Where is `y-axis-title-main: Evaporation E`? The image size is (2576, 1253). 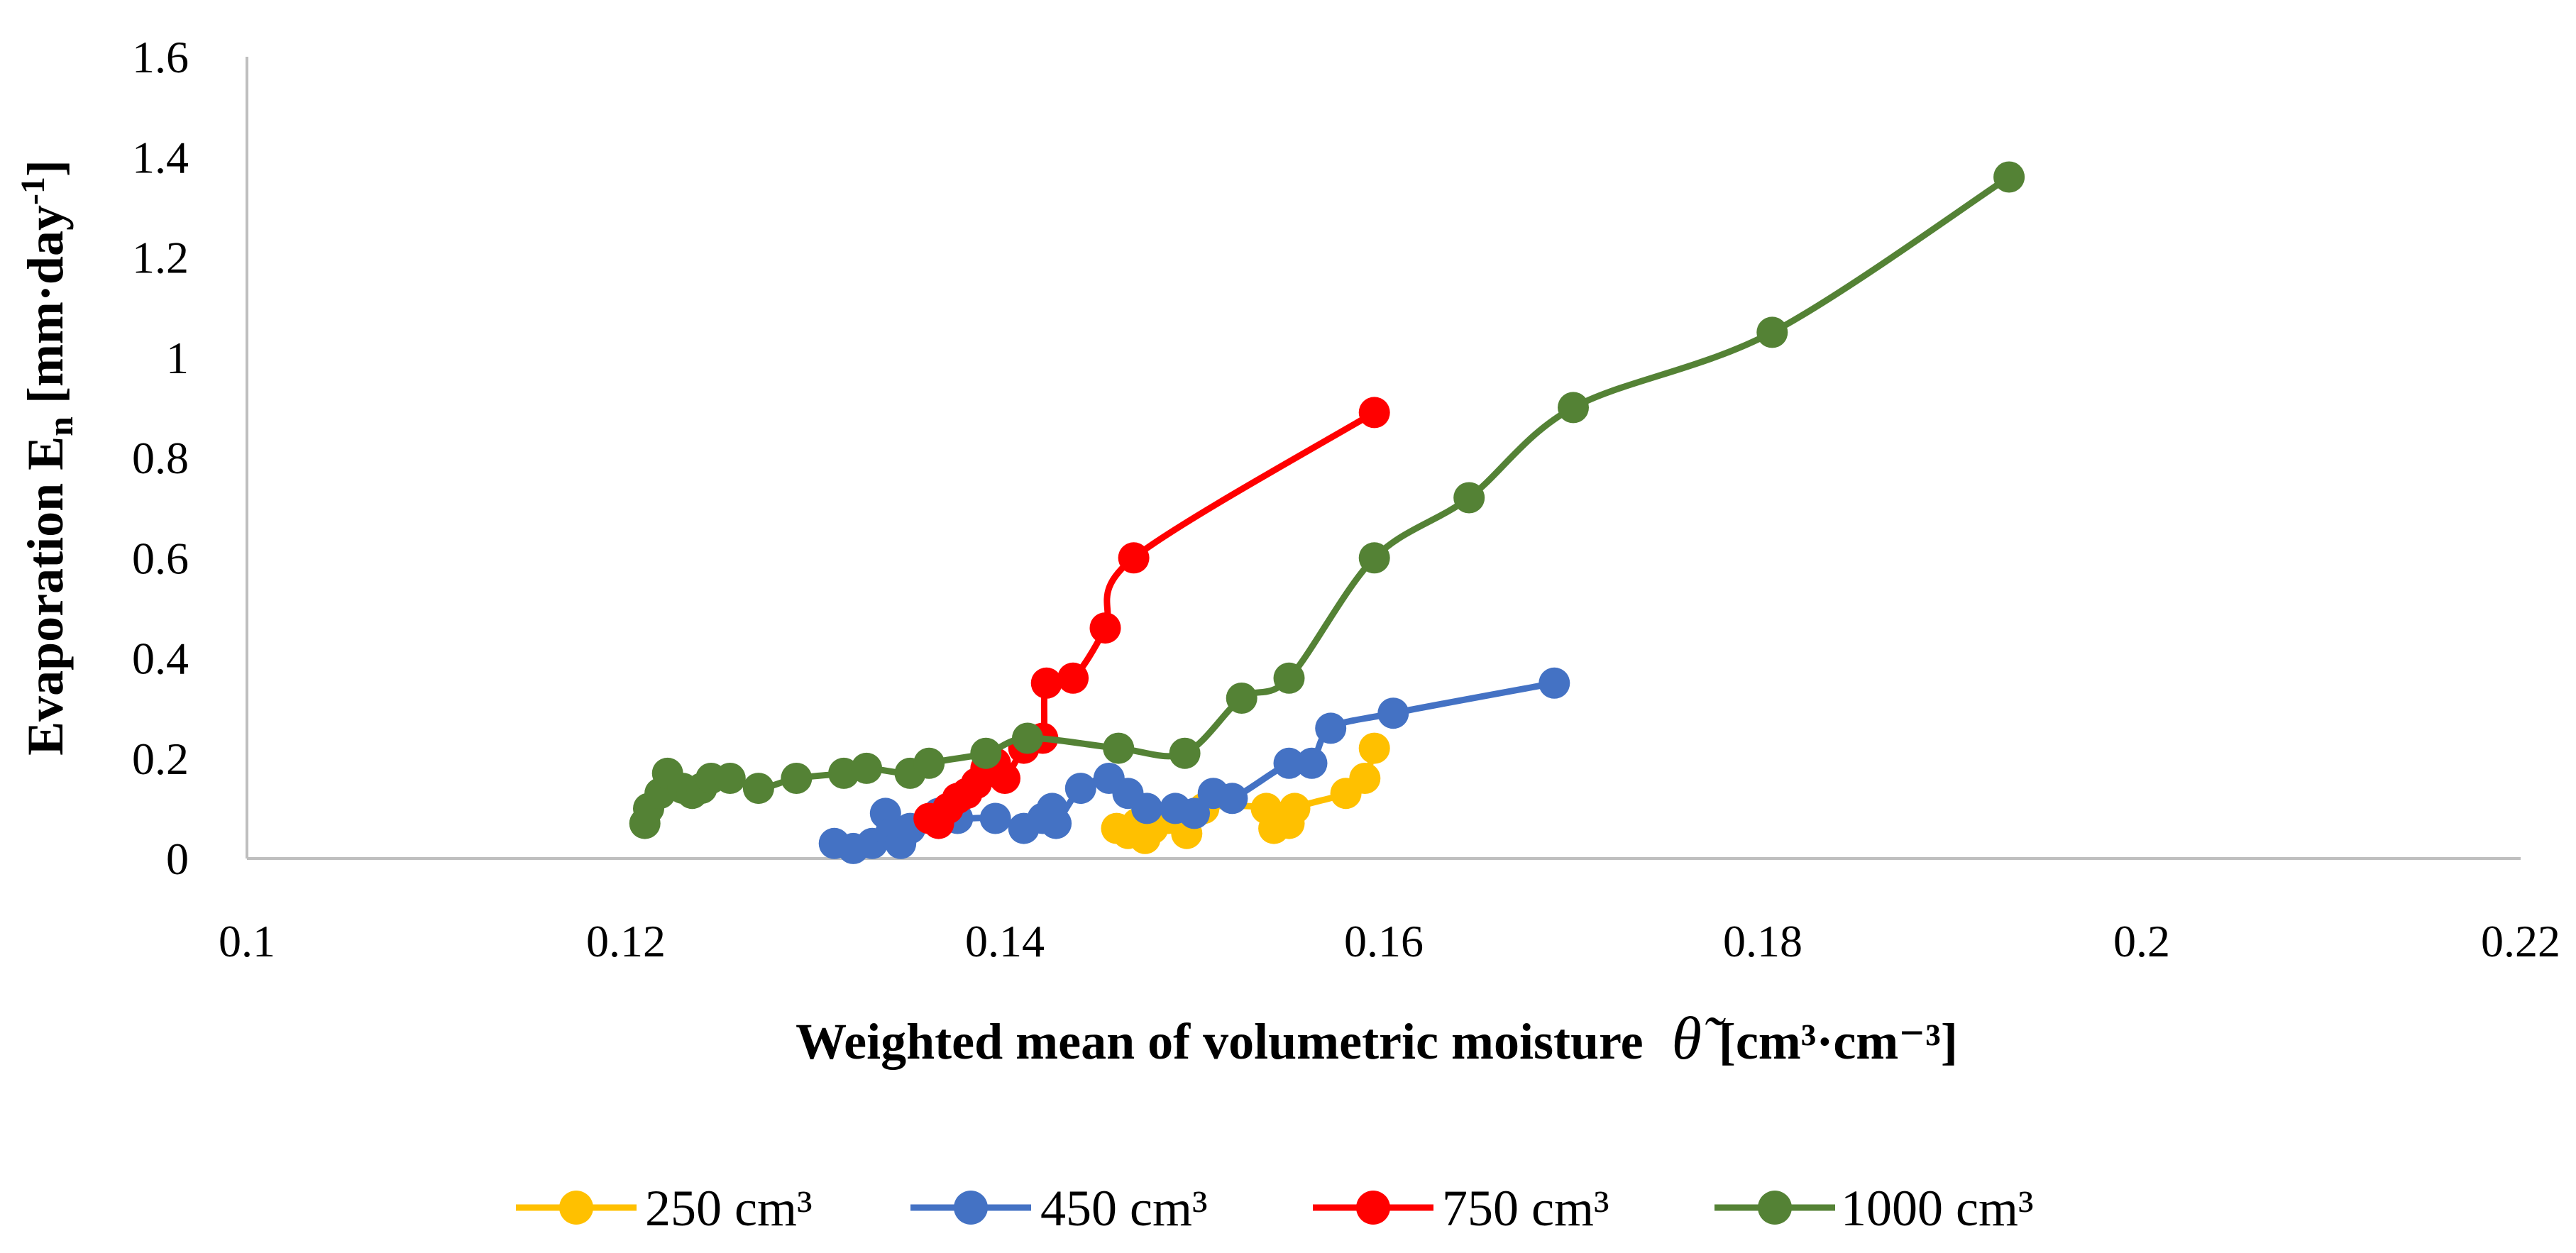
y-axis-title-main: Evaporation E is located at coordinates (45, 596).